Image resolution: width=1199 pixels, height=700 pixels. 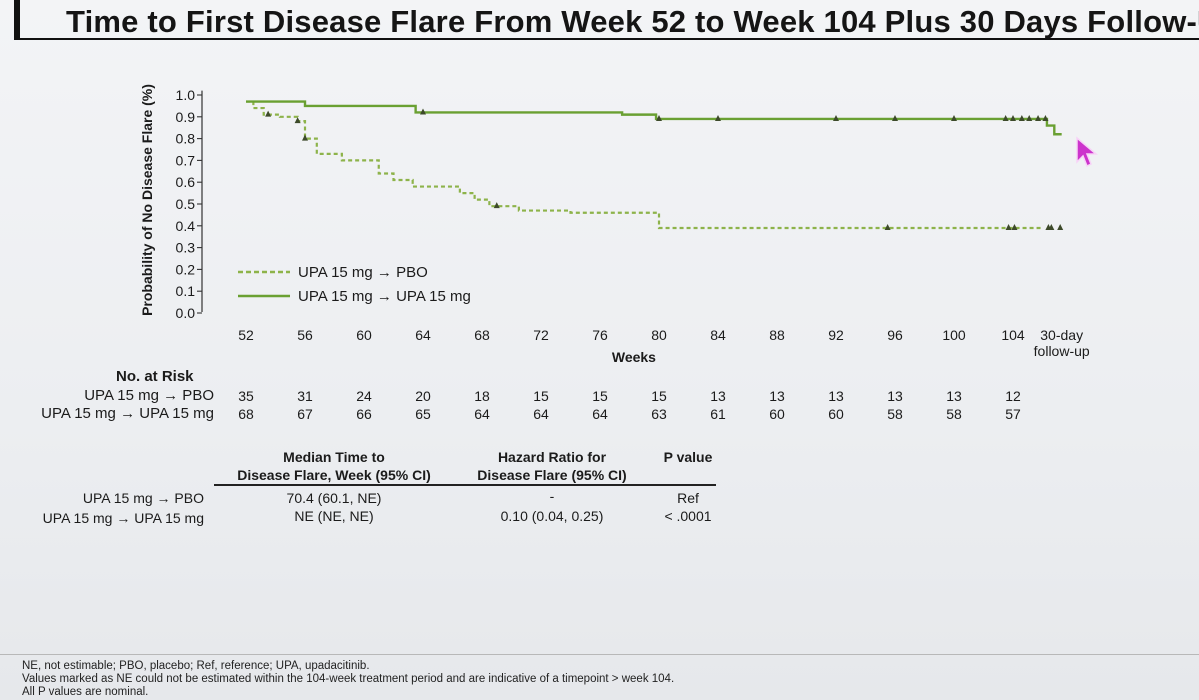 I want to click on median-header-line1: Median Time to, so click(x=334, y=457).